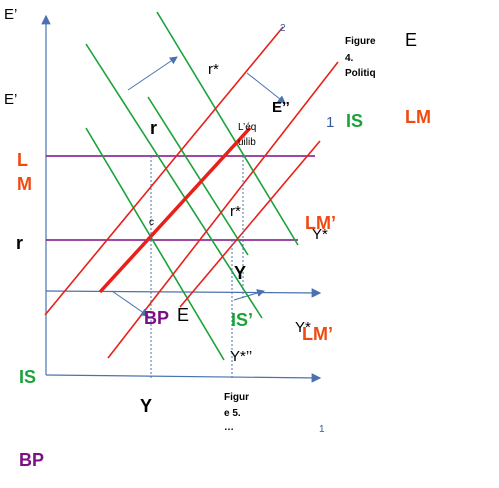 The image size is (499, 488). I want to click on label: 2, so click(283, 28).